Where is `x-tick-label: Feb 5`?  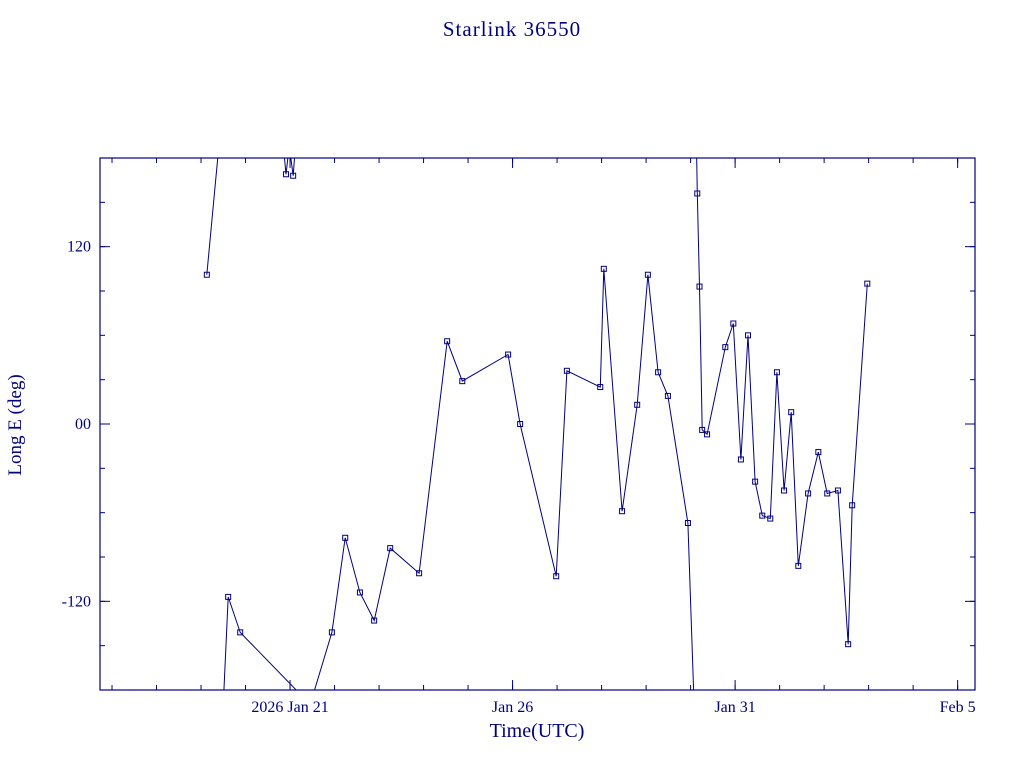 x-tick-label: Feb 5 is located at coordinates (958, 707).